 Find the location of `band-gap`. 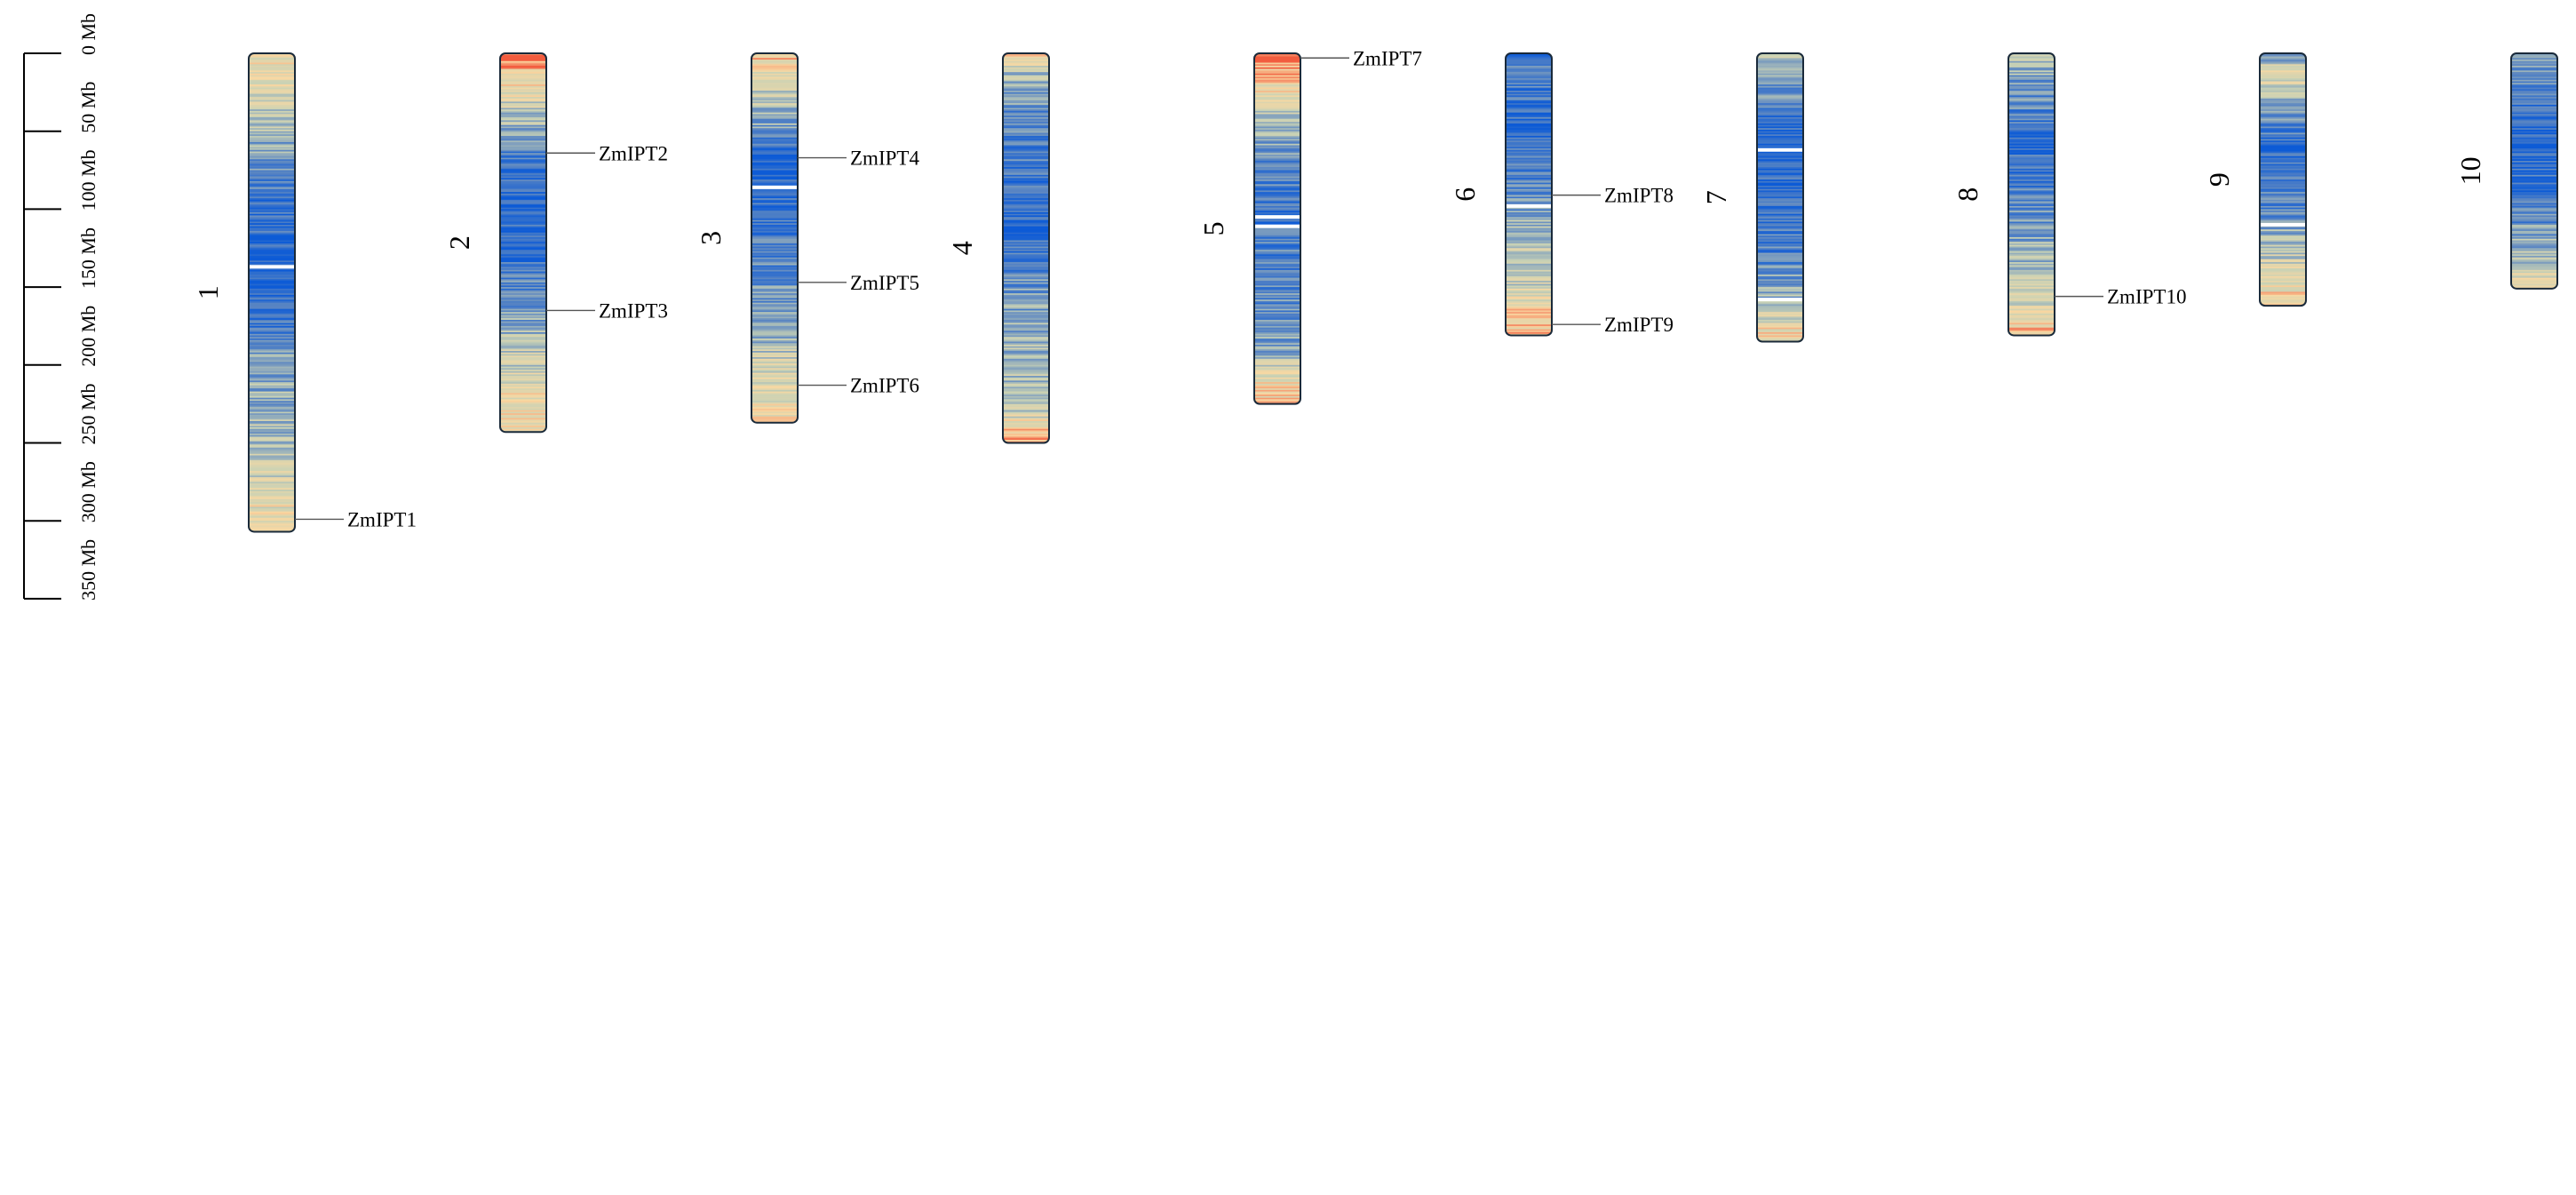

band-gap is located at coordinates (1780, 149).